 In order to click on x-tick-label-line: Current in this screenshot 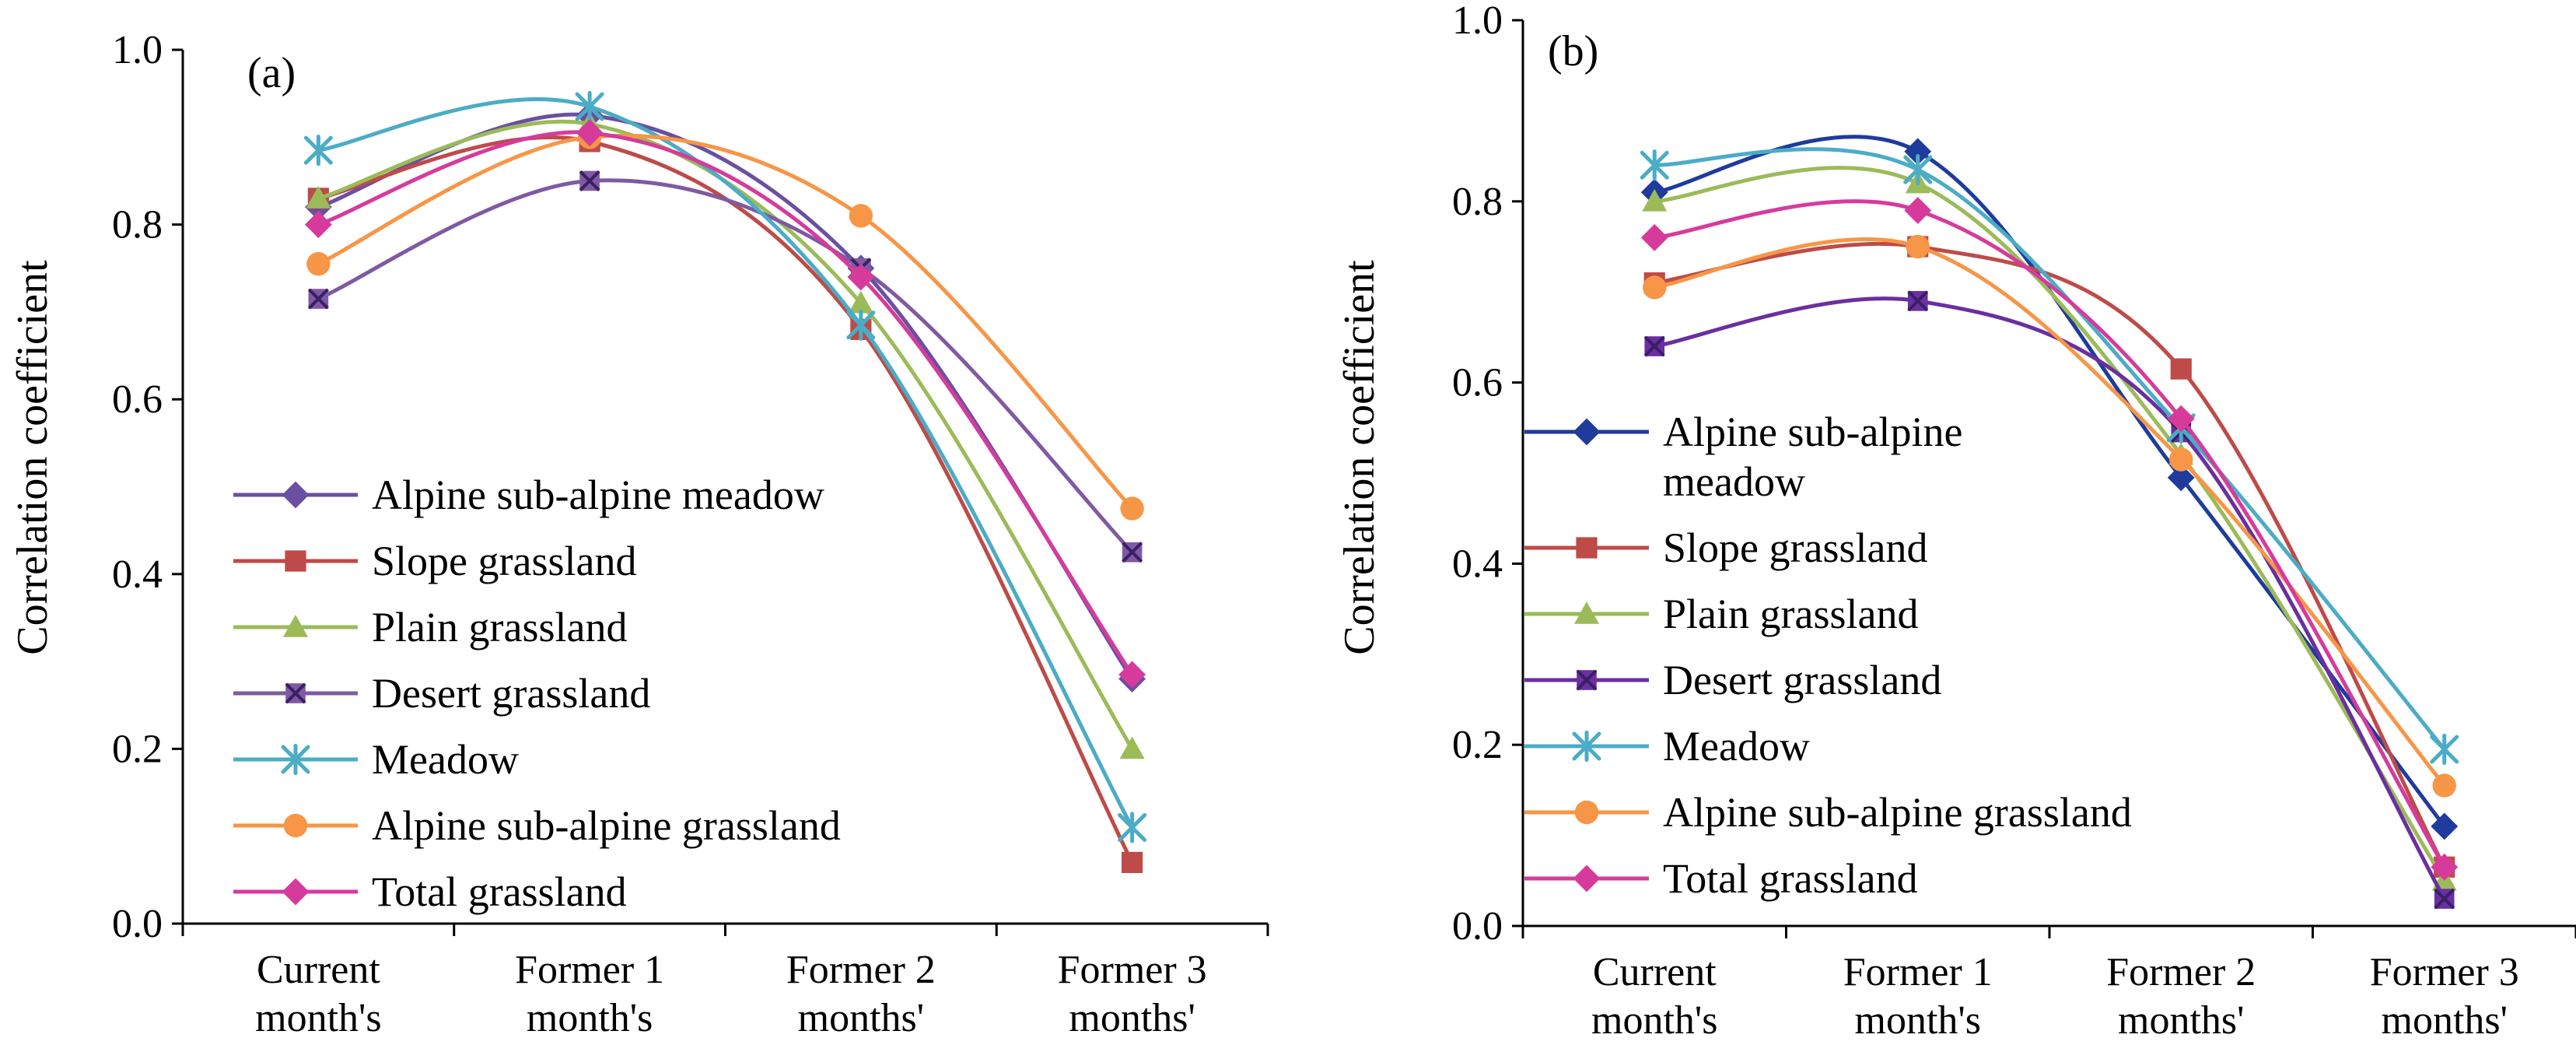, I will do `click(319, 970)`.